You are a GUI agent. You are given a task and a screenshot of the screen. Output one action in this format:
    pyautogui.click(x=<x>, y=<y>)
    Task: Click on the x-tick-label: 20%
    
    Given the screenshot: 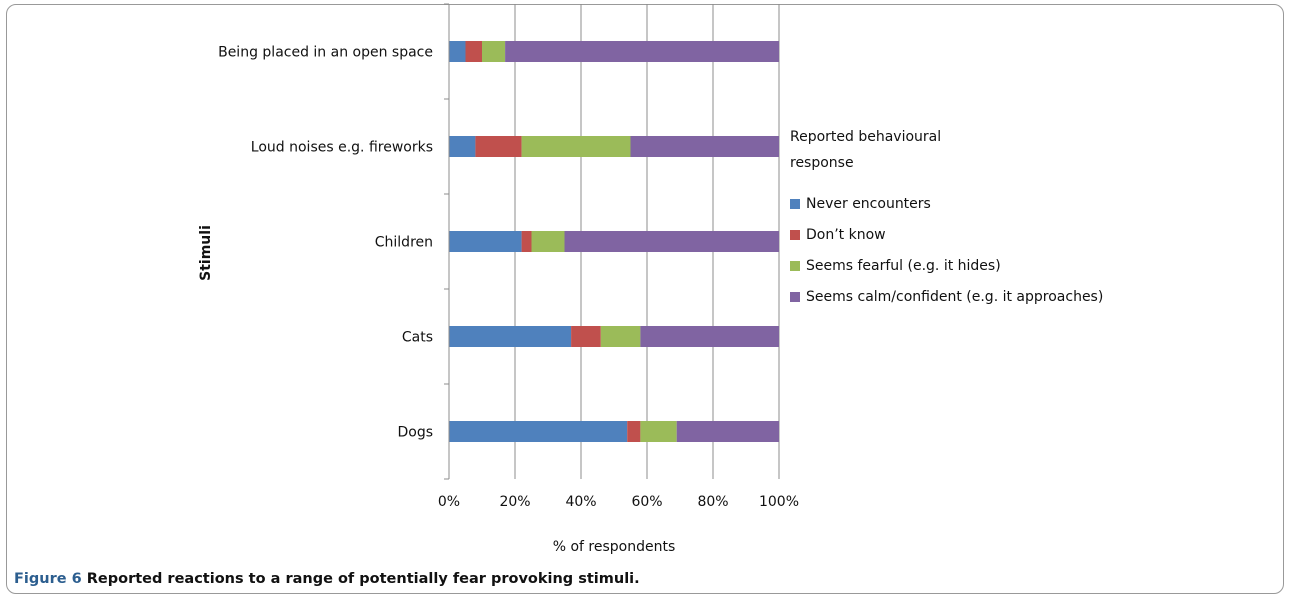 What is the action you would take?
    pyautogui.click(x=514, y=502)
    